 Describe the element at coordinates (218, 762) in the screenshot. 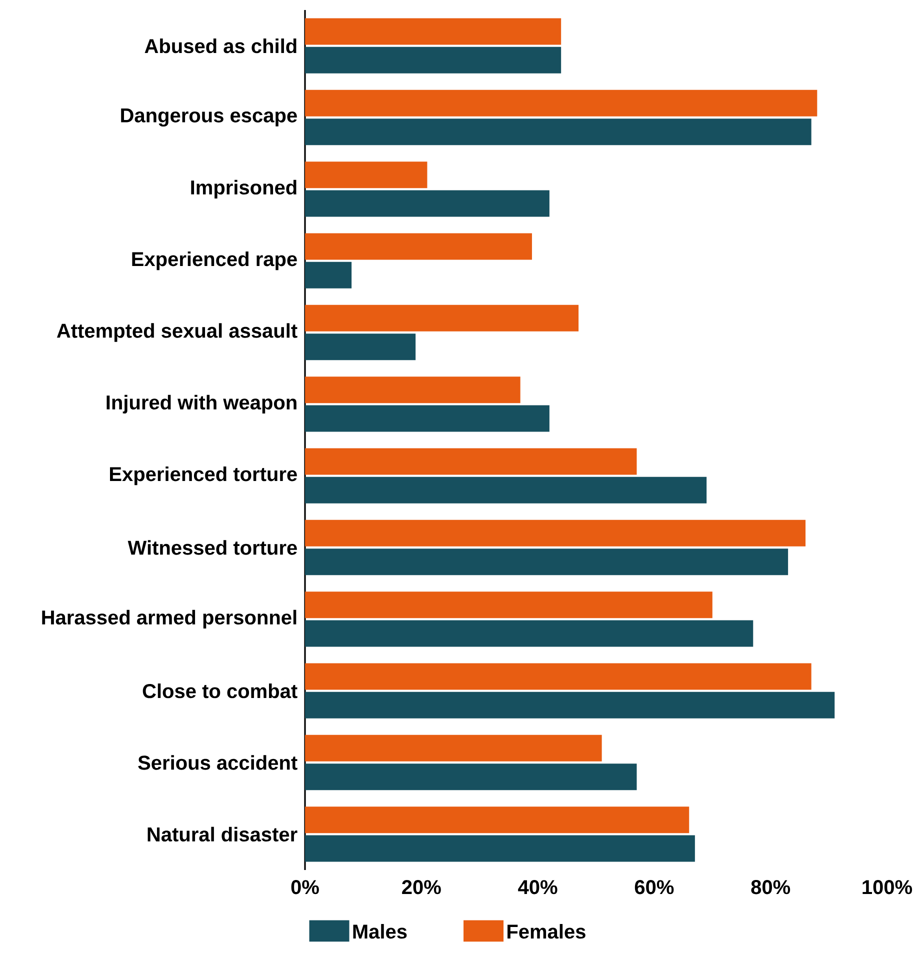

I see `y-tick-label: Serious accident` at that location.